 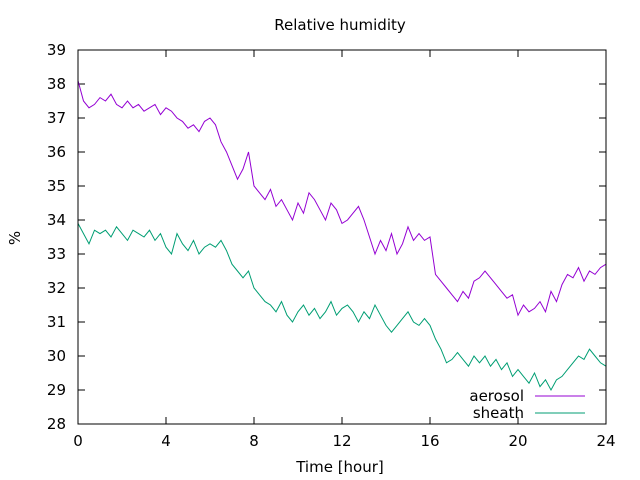 I want to click on x-tick-label: 12, so click(x=341, y=441).